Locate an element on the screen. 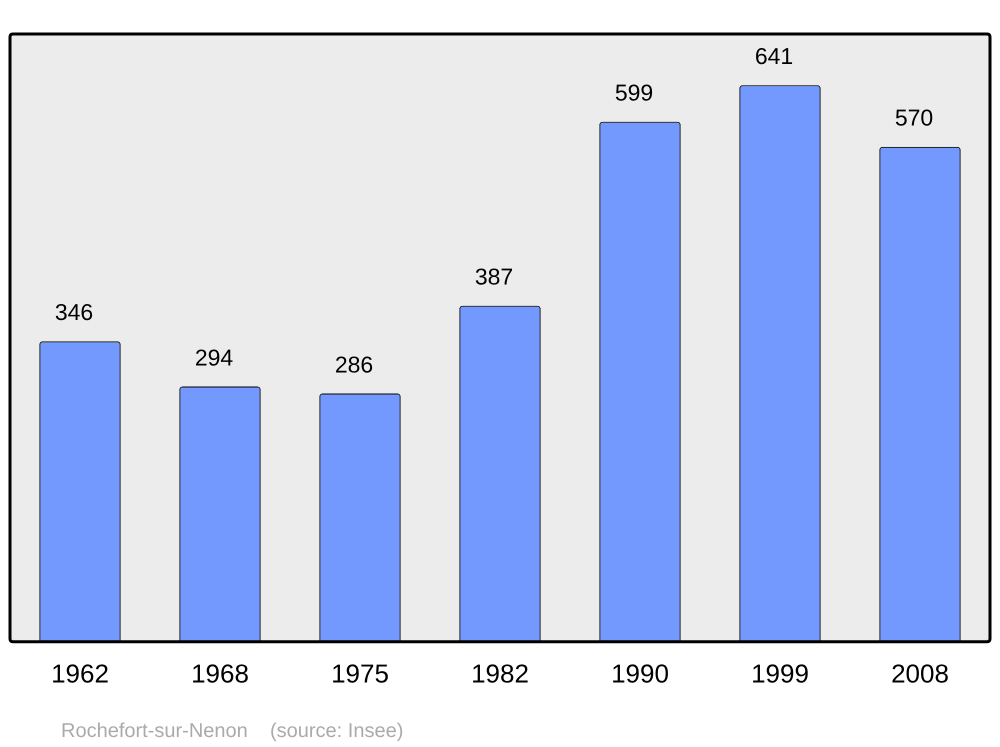 Image resolution: width=1000 pixels, height=747 pixels. data-label: 294 is located at coordinates (214, 357).